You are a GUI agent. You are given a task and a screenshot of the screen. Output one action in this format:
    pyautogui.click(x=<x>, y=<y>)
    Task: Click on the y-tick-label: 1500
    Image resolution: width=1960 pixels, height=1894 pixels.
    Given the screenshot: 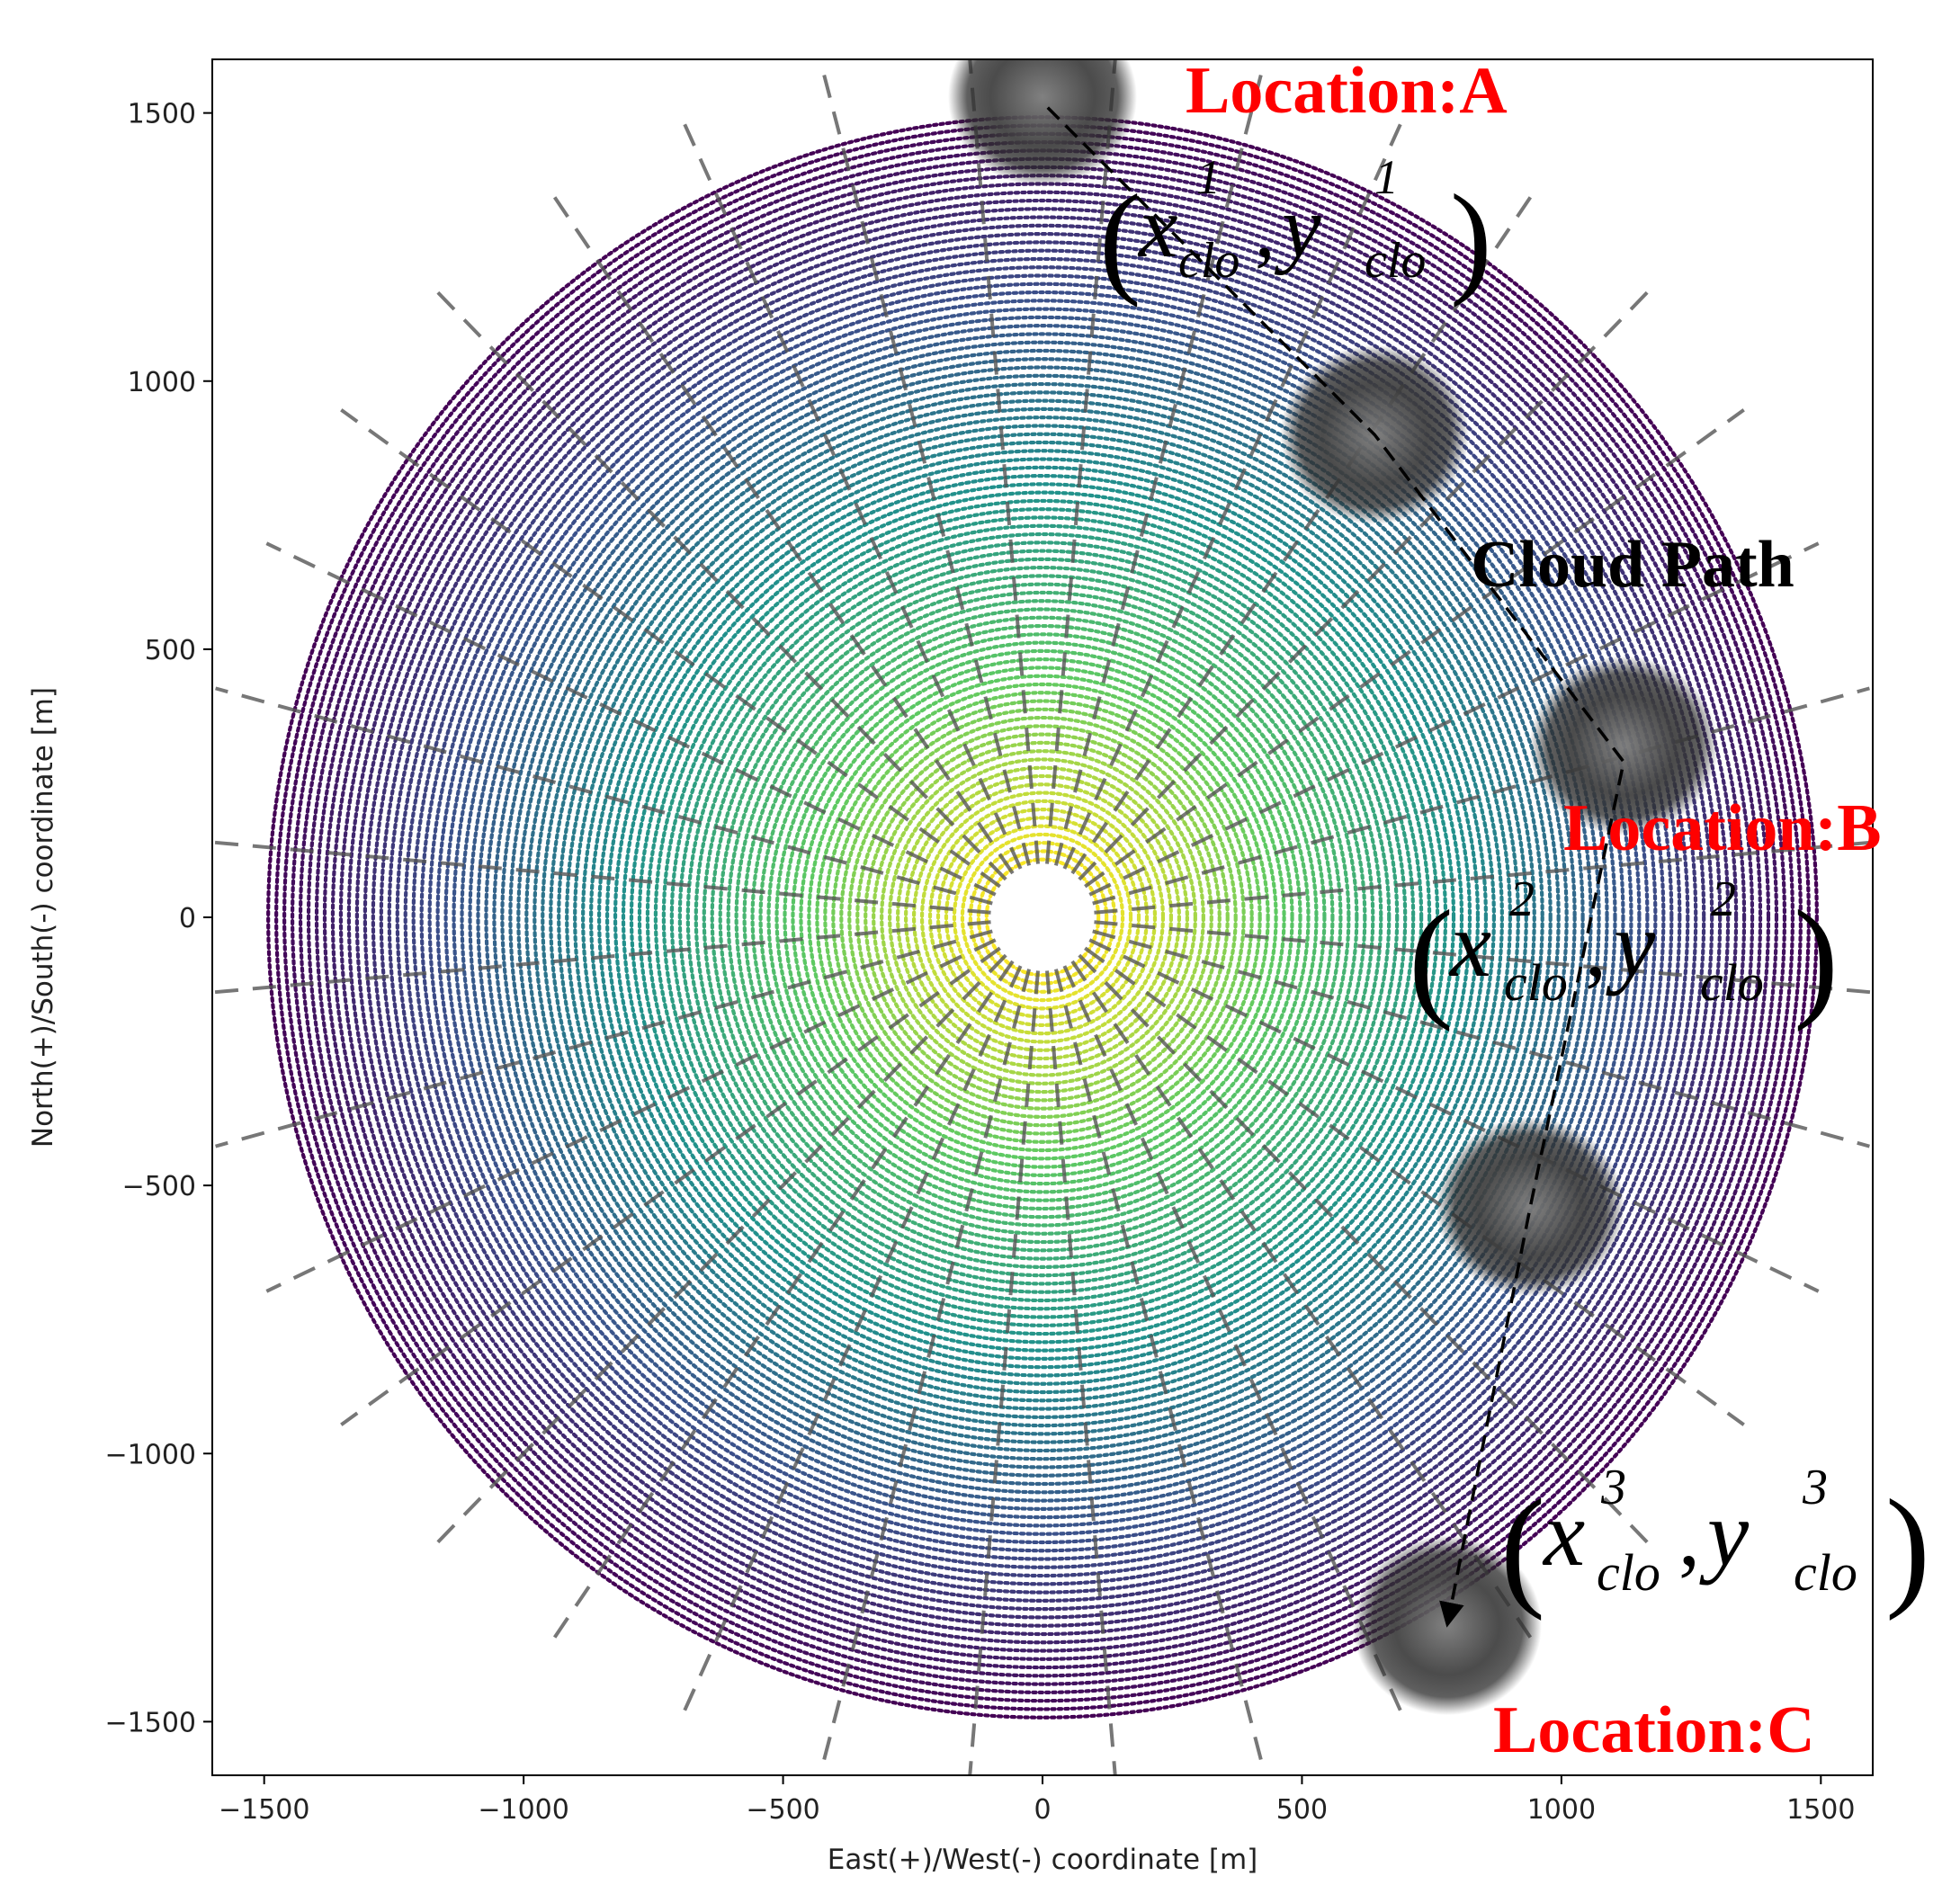 What is the action you would take?
    pyautogui.click(x=162, y=114)
    